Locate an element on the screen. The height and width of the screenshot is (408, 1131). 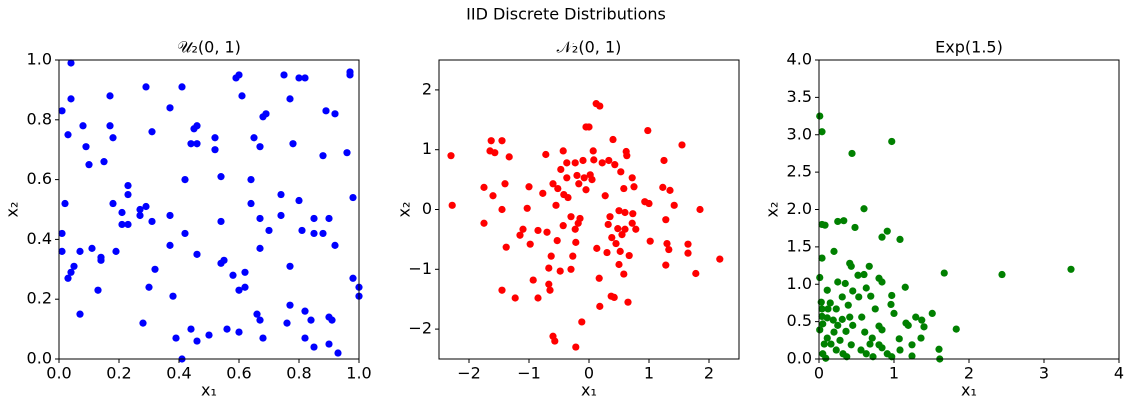
y-tick-label: 0 is located at coordinates (427, 208).